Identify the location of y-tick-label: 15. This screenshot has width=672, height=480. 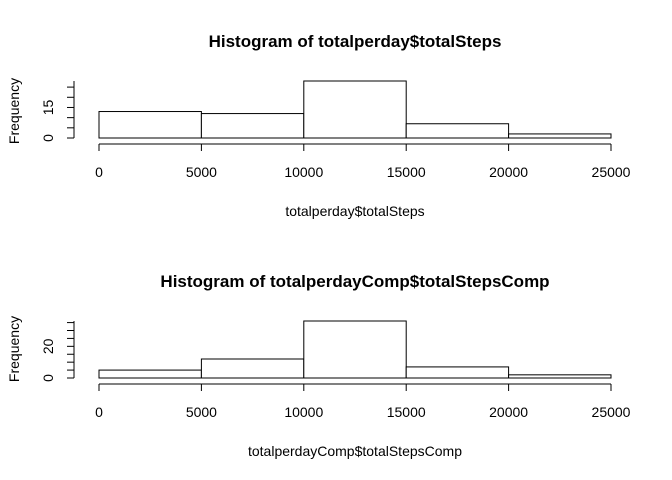
(48, 107).